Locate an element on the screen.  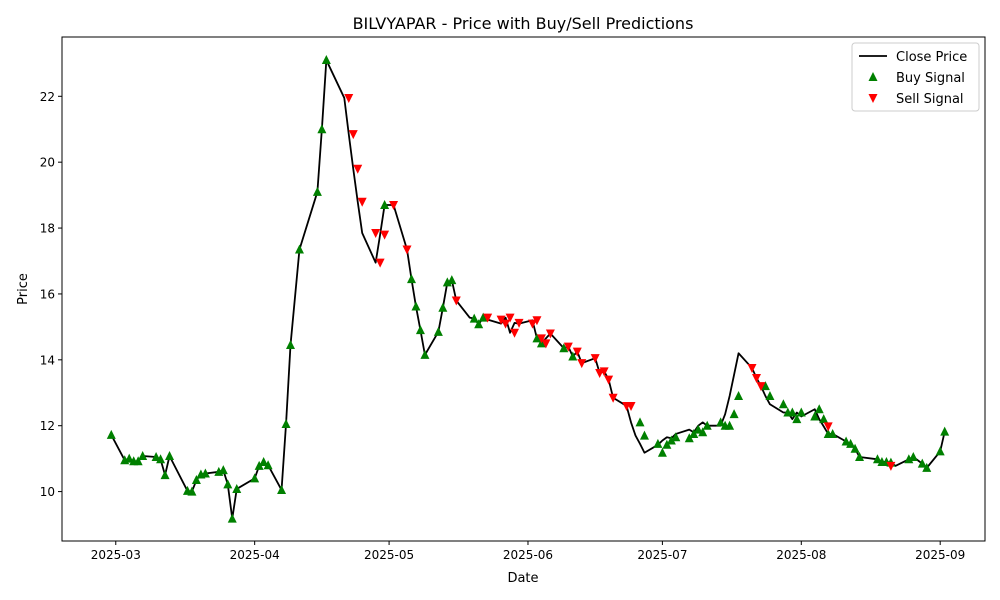
legend-label-sell-signal: Sell Signal is located at coordinates (930, 99).